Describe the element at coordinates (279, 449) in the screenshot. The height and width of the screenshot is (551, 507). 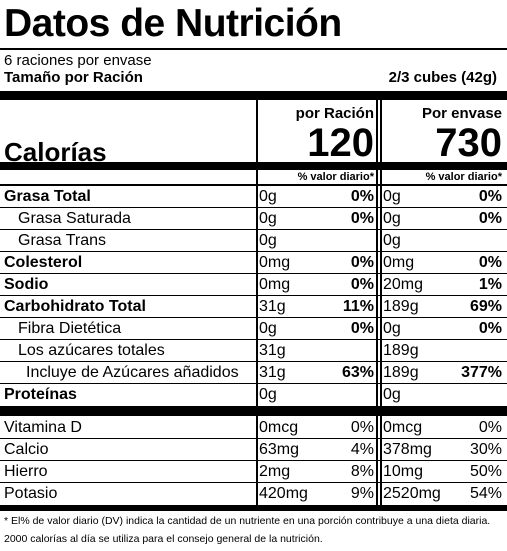
I see `amount: 63mg` at that location.